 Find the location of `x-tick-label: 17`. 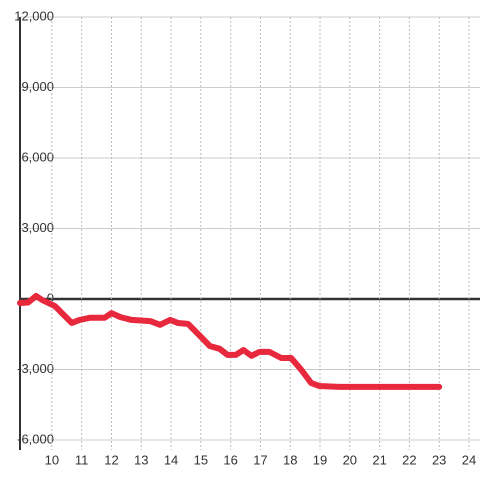

x-tick-label: 17 is located at coordinates (260, 459).